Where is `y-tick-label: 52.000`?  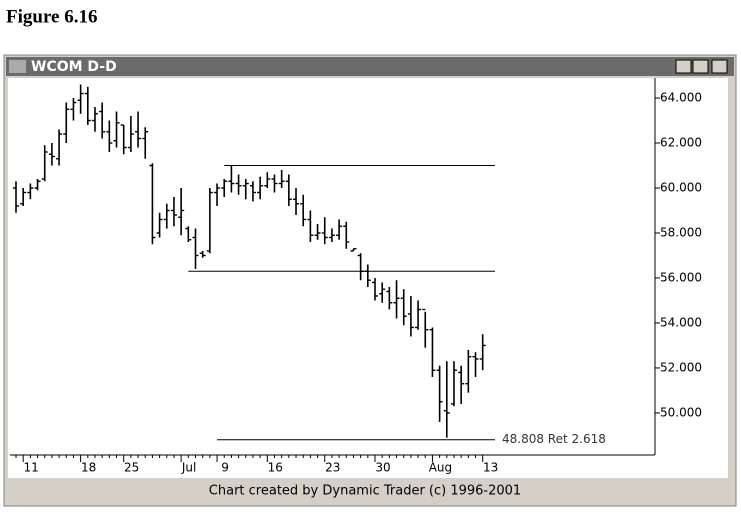 y-tick-label: 52.000 is located at coordinates (681, 367).